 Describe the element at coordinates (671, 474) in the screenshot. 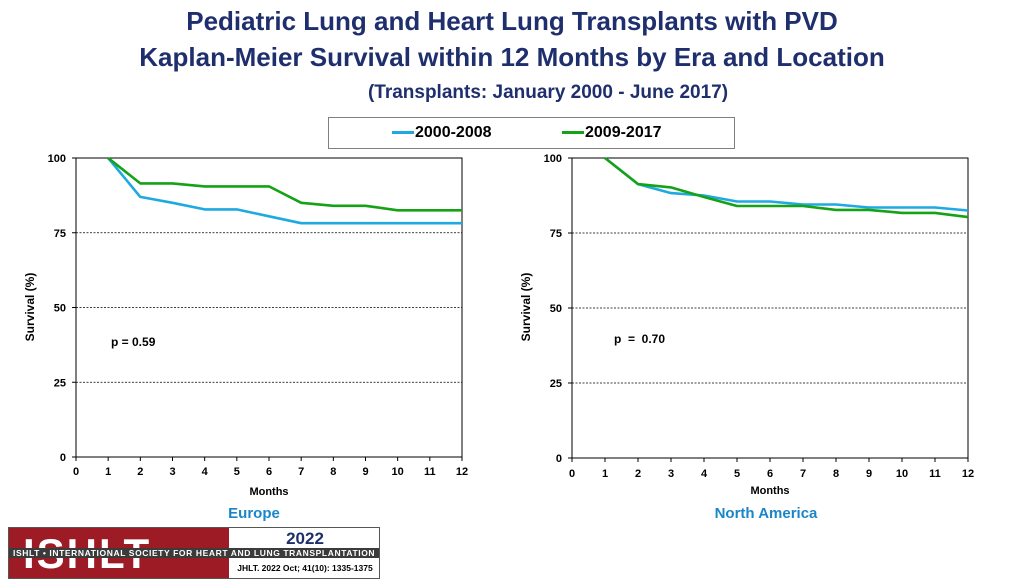

I see `x-tick-label-1-3: 3` at that location.